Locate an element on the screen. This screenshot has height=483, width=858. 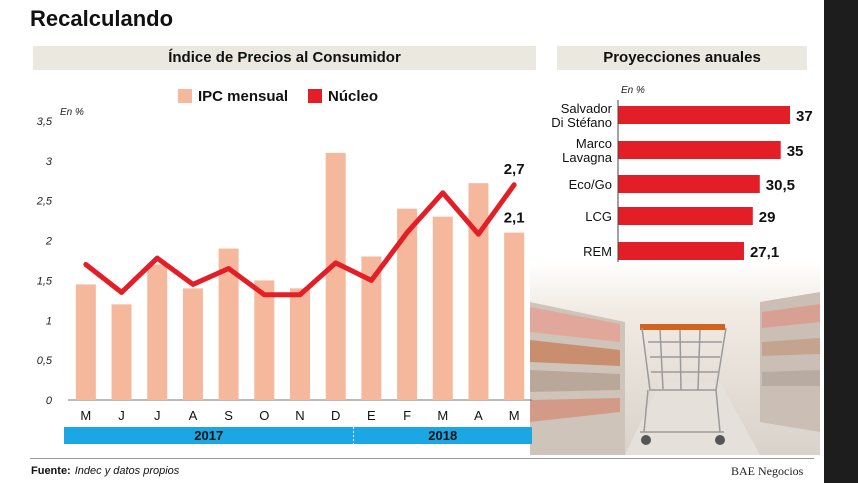
x-tick-label: E is located at coordinates (371, 415).